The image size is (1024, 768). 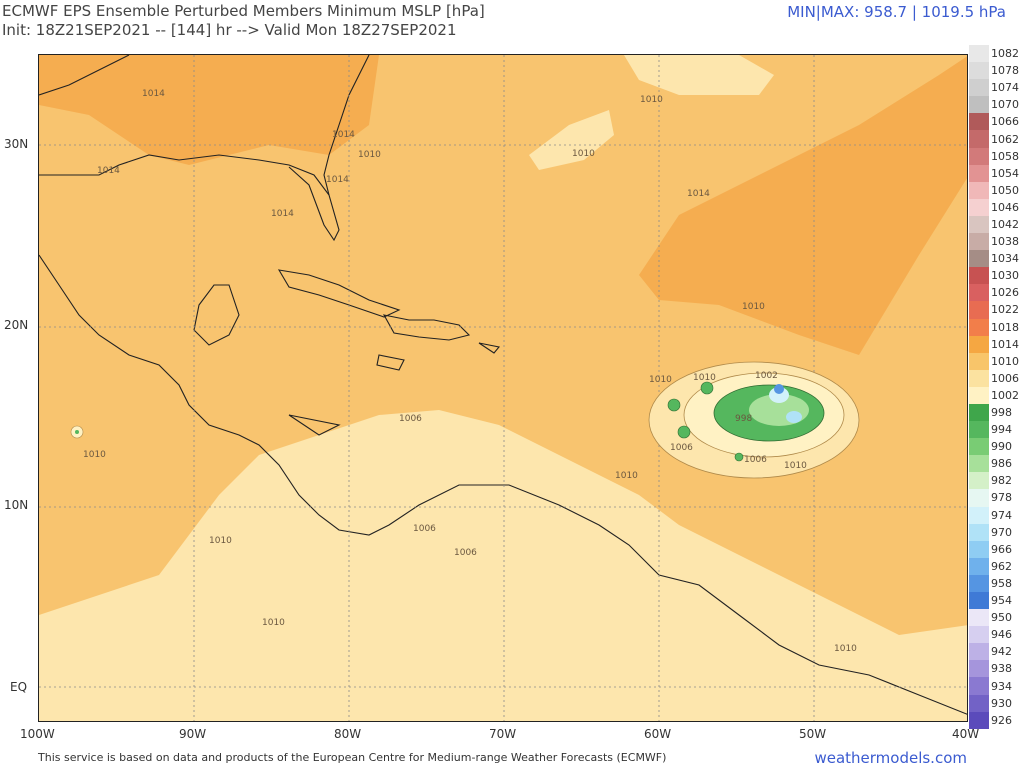 What do you see at coordinates (996, 635) in the screenshot?
I see `colorbar-step: 946` at bounding box center [996, 635].